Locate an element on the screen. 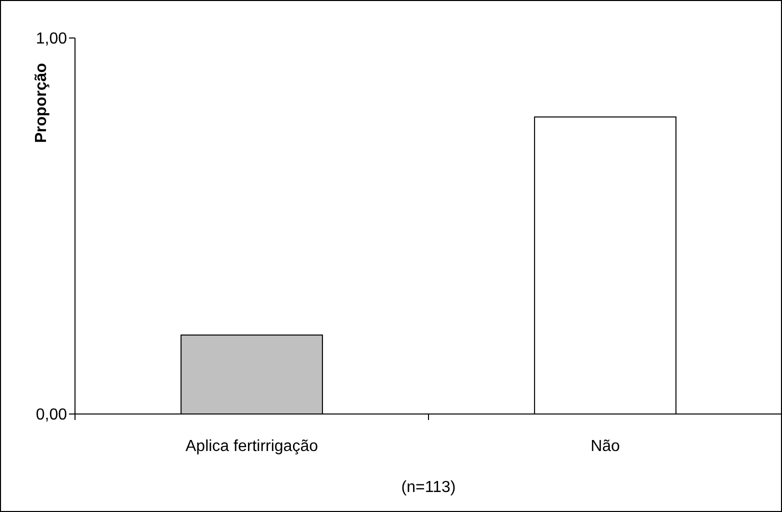  y-tick-label: 0,00 is located at coordinates (52, 415).